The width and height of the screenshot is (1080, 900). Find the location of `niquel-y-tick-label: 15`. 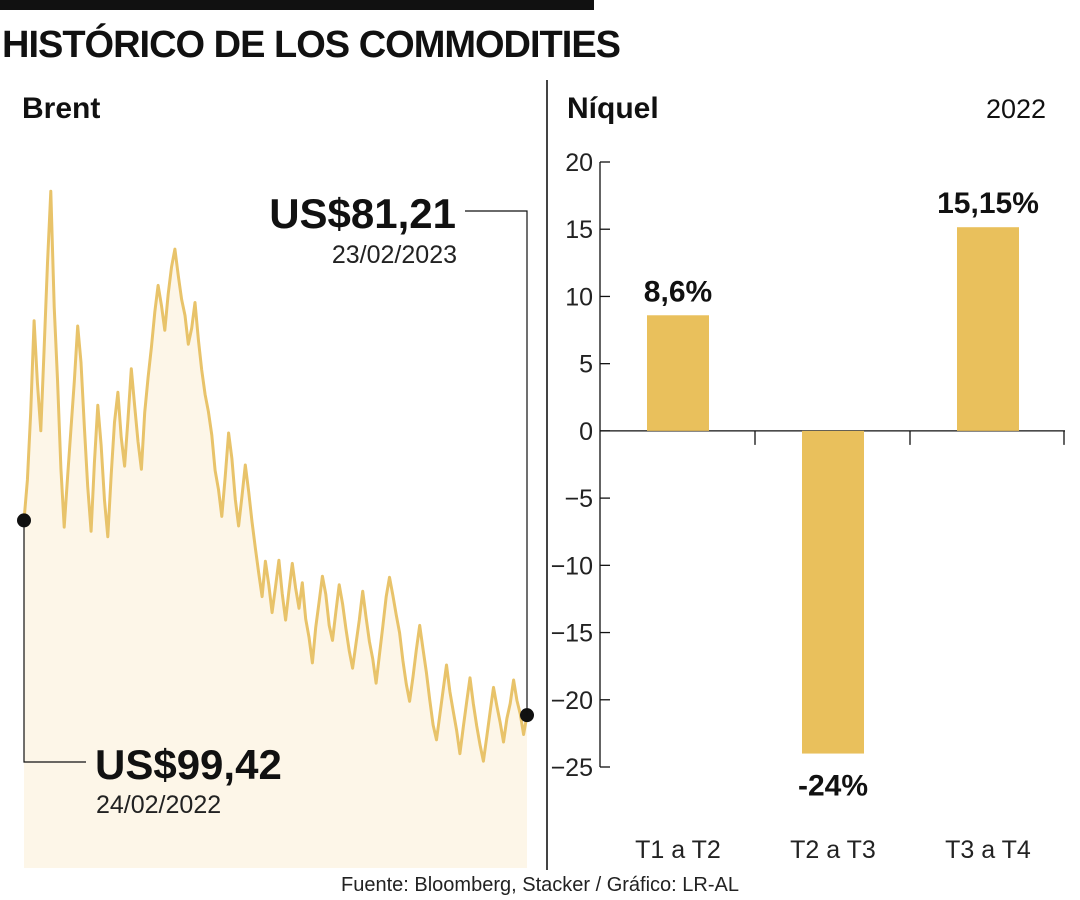

niquel-y-tick-label: 15 is located at coordinates (579, 230).